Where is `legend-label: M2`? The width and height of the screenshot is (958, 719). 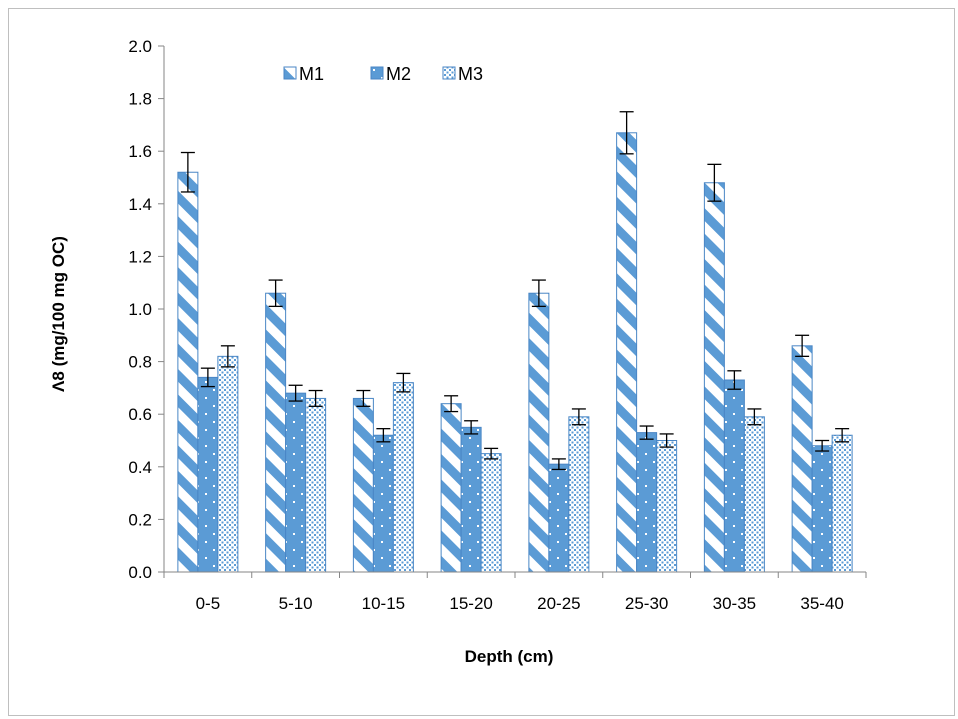
legend-label: M2 is located at coordinates (398, 74).